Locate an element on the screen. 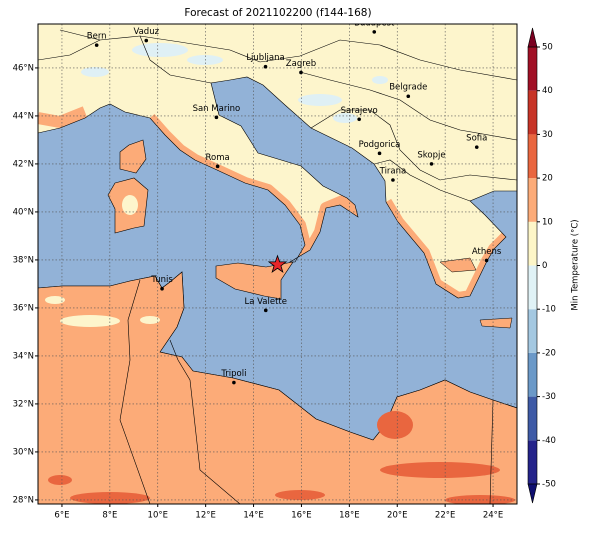 This screenshot has height=533, width=592. colorbar-label: Min Temperature (°C) is located at coordinates (576, 264).